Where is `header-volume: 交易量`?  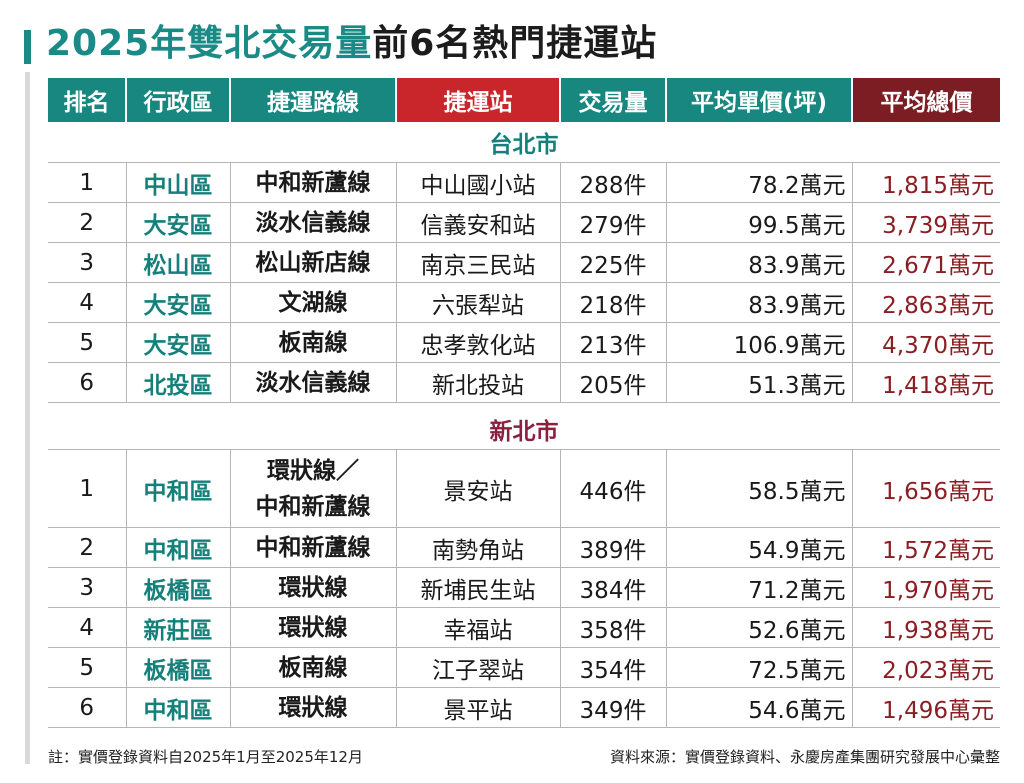
header-volume: 交易量 is located at coordinates (613, 100).